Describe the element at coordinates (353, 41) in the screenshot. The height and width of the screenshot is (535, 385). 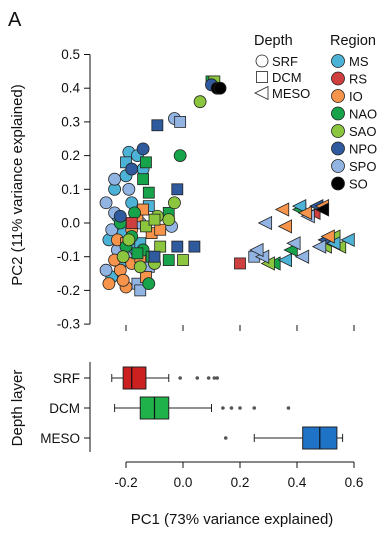
I see `region-legend-title: Region` at that location.